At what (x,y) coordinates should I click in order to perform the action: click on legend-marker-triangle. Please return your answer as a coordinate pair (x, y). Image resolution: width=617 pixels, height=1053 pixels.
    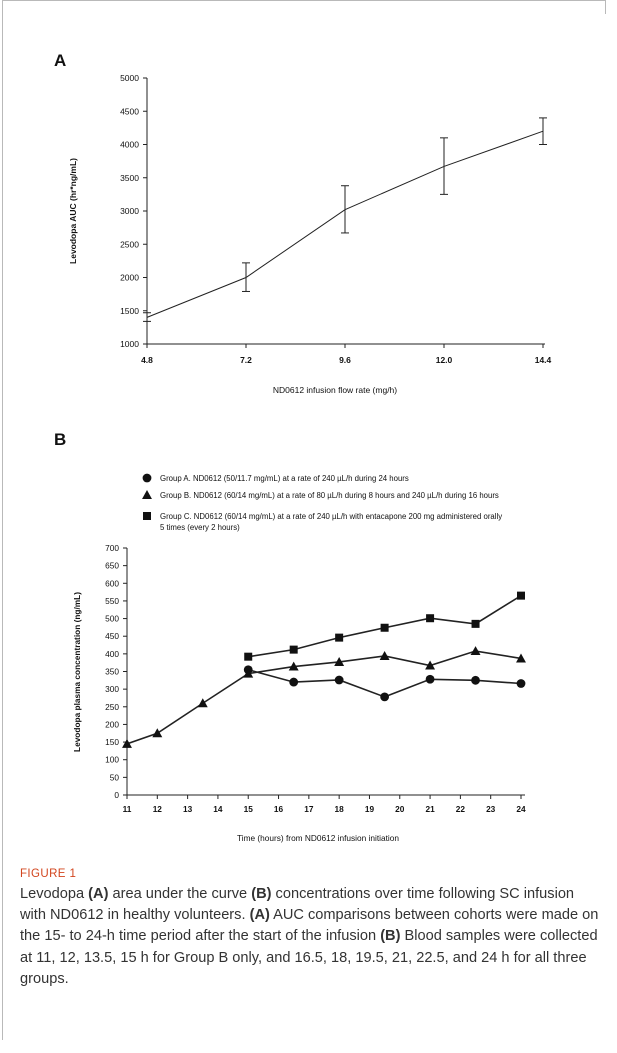
    Looking at the image, I should click on (147, 494).